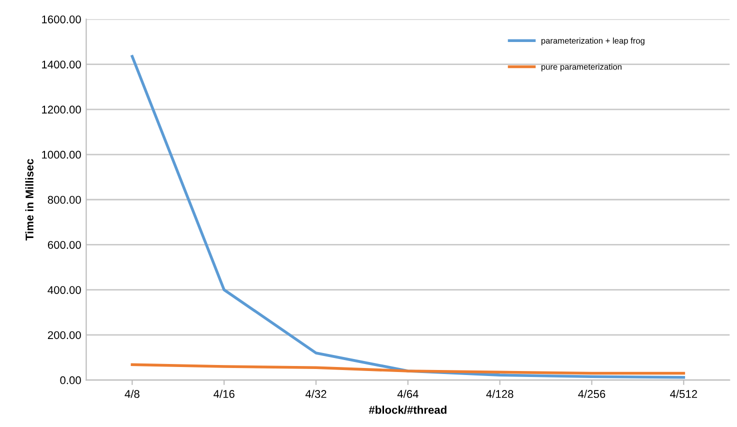 The width and height of the screenshot is (737, 427). What do you see at coordinates (581, 68) in the screenshot?
I see `legend-label: pure parameterization` at bounding box center [581, 68].